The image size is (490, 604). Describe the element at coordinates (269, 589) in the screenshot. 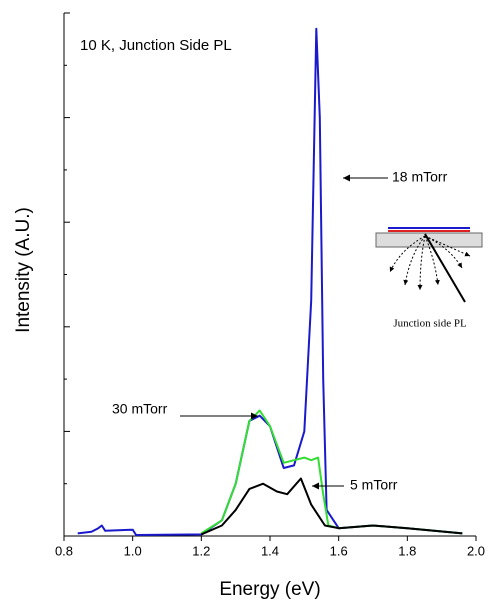

I see `x-axis-label: Energy (eV)` at that location.